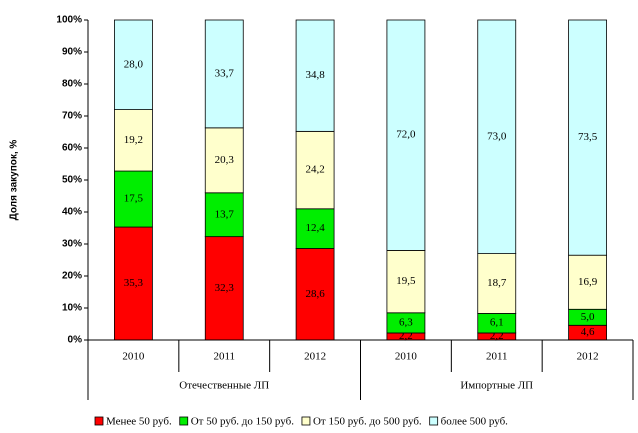 The height and width of the screenshot is (433, 638). What do you see at coordinates (72, 180) in the screenshot?
I see `y-tick-label: 50%` at bounding box center [72, 180].